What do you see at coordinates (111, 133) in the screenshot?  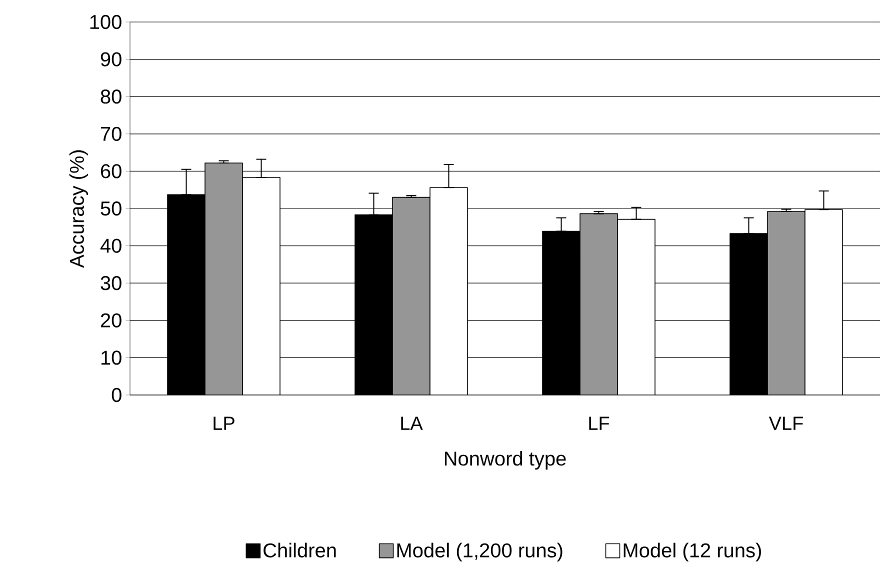 I see `y-tick-label: 70` at bounding box center [111, 133].